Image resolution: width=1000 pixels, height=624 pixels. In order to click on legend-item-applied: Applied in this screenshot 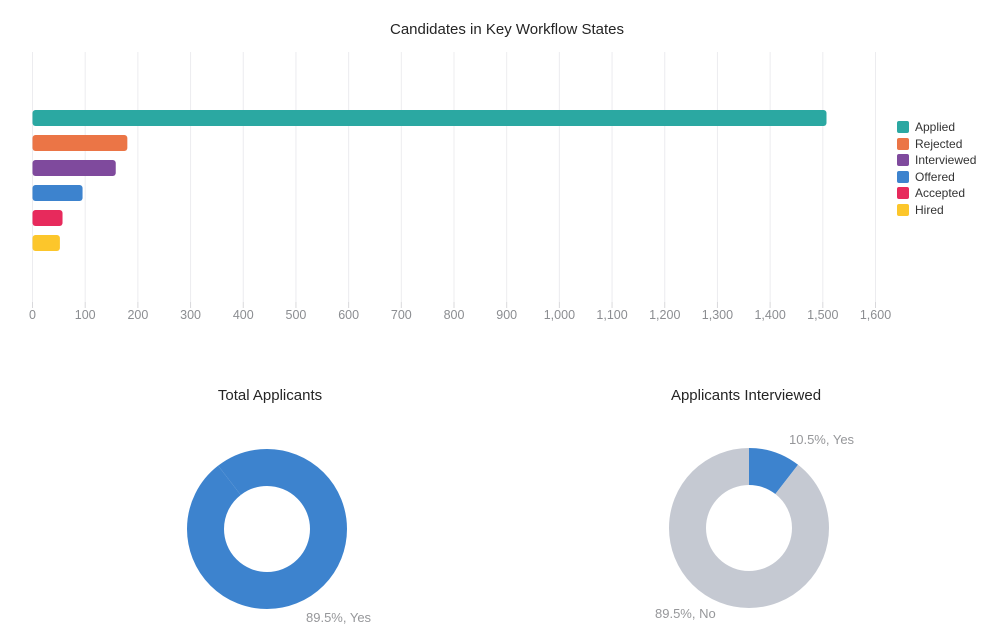, I will do `click(936, 127)`.